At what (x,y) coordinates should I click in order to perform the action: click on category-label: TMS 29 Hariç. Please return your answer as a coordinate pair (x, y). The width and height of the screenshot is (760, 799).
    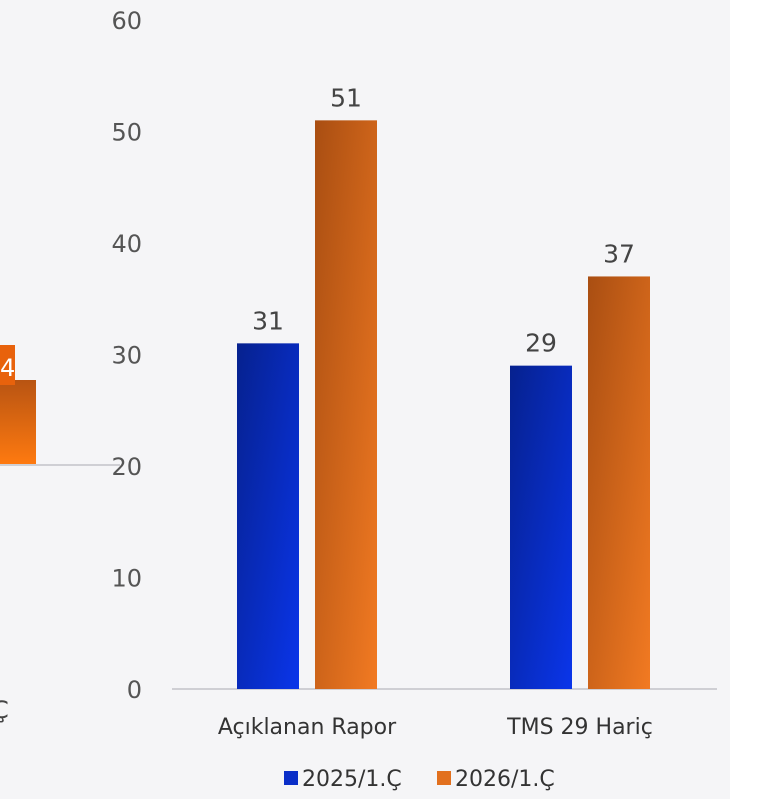
    Looking at the image, I should click on (579, 727).